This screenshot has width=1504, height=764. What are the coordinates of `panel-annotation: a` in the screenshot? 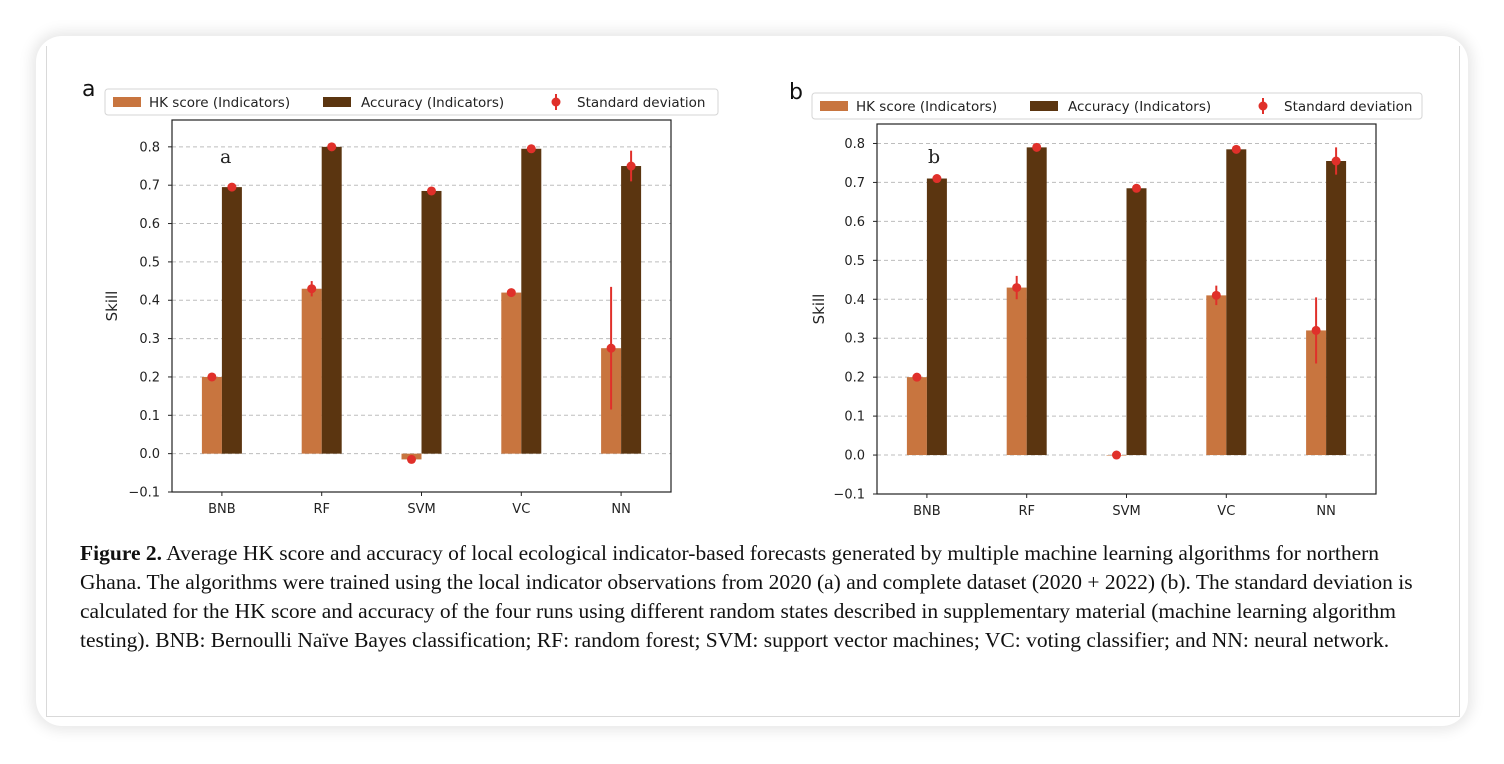 It's located at (225, 157).